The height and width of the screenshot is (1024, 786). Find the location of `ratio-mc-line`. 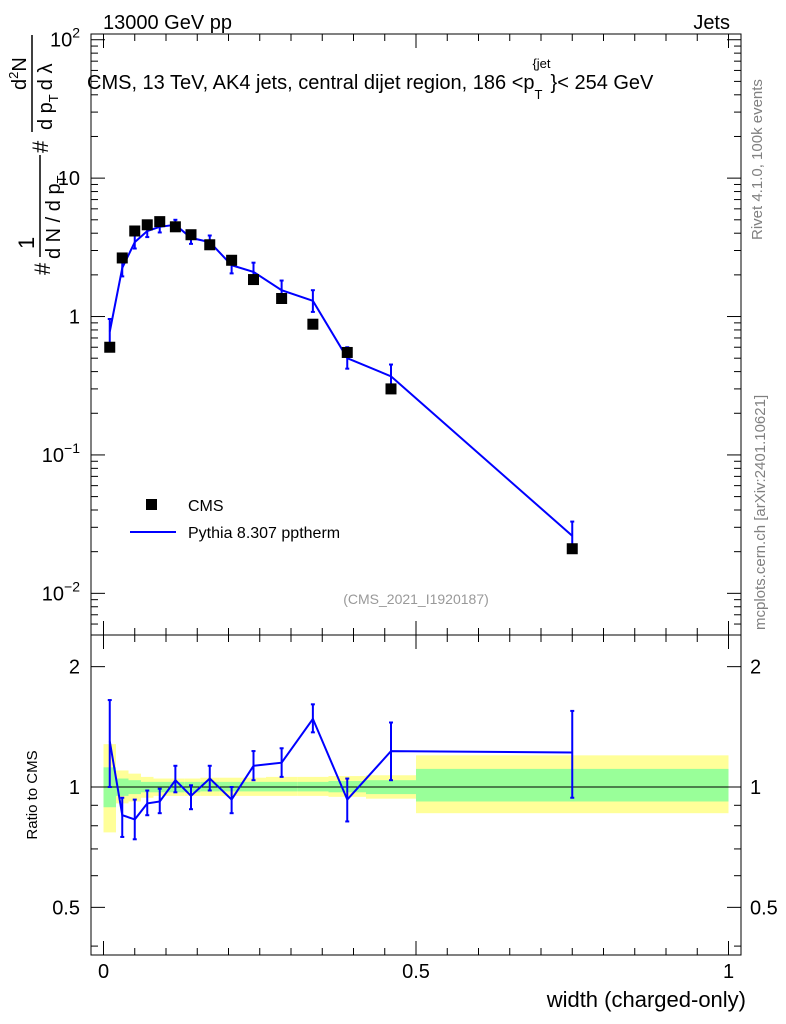

ratio-mc-line is located at coordinates (340, 768).